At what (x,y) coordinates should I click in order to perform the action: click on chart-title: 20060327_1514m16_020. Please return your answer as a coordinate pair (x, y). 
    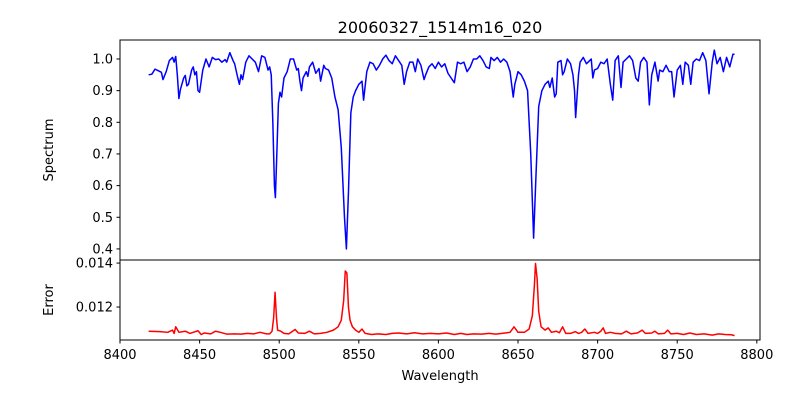
    Looking at the image, I should click on (440, 28).